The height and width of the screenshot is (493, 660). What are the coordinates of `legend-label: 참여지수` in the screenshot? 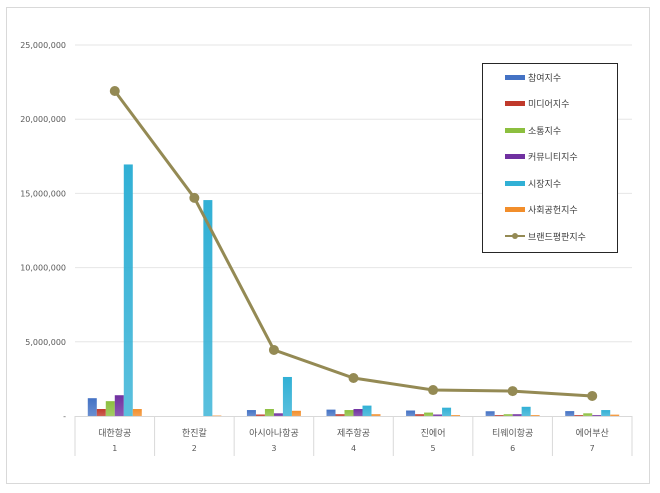 It's located at (545, 78).